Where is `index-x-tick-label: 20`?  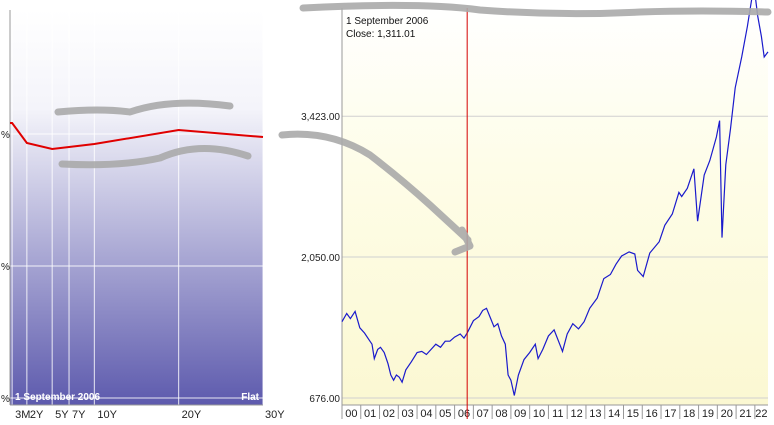
index-x-tick-label: 20 is located at coordinates (727, 414).